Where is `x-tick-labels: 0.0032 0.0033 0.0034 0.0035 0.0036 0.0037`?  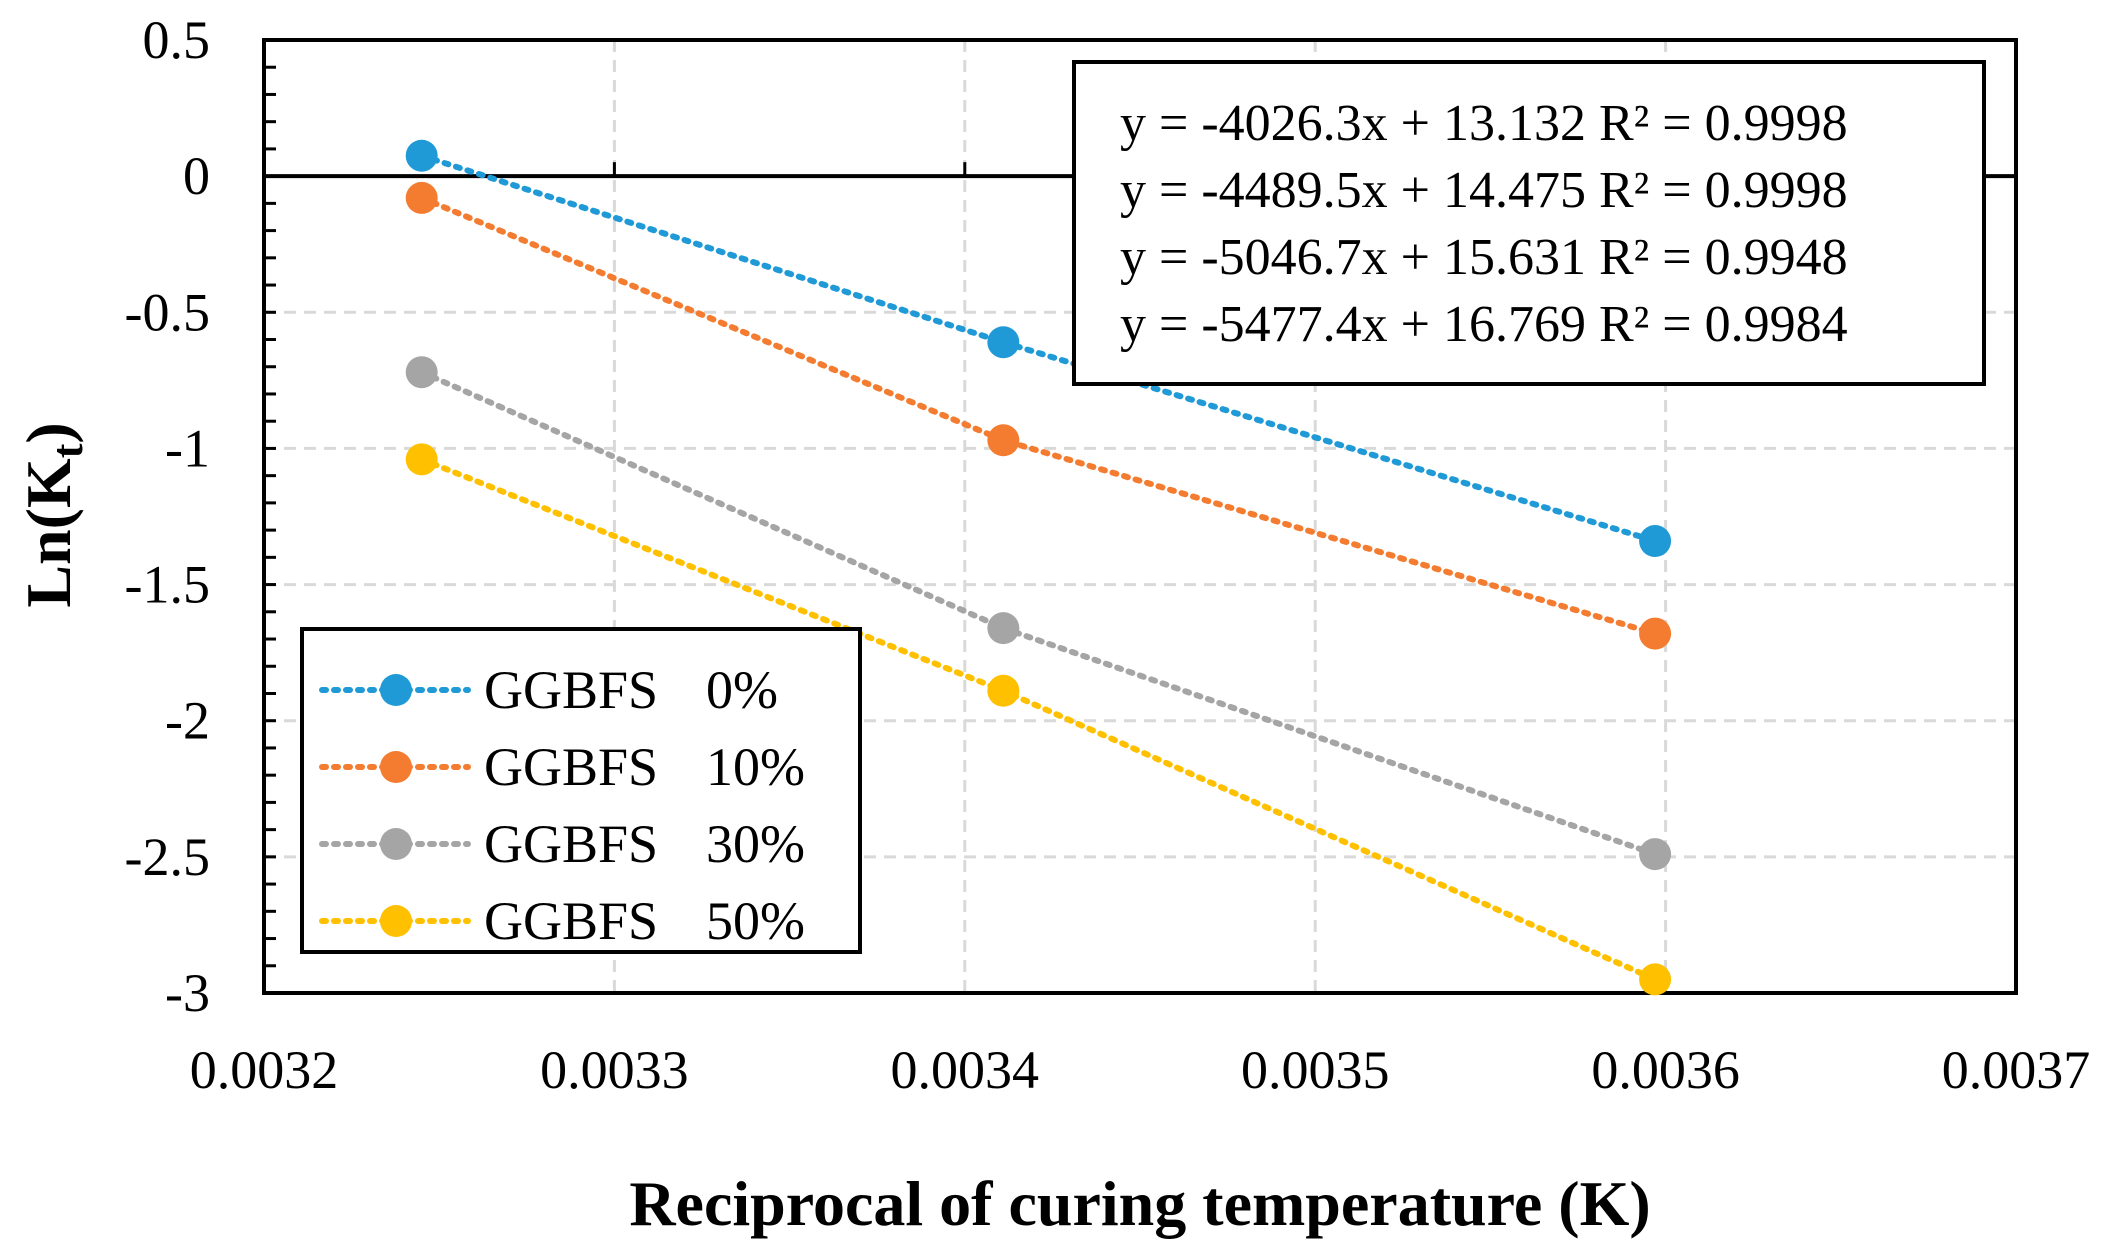
x-tick-labels: 0.0032 0.0033 0.0034 0.0035 0.0036 0.0037 is located at coordinates (1140, 1070).